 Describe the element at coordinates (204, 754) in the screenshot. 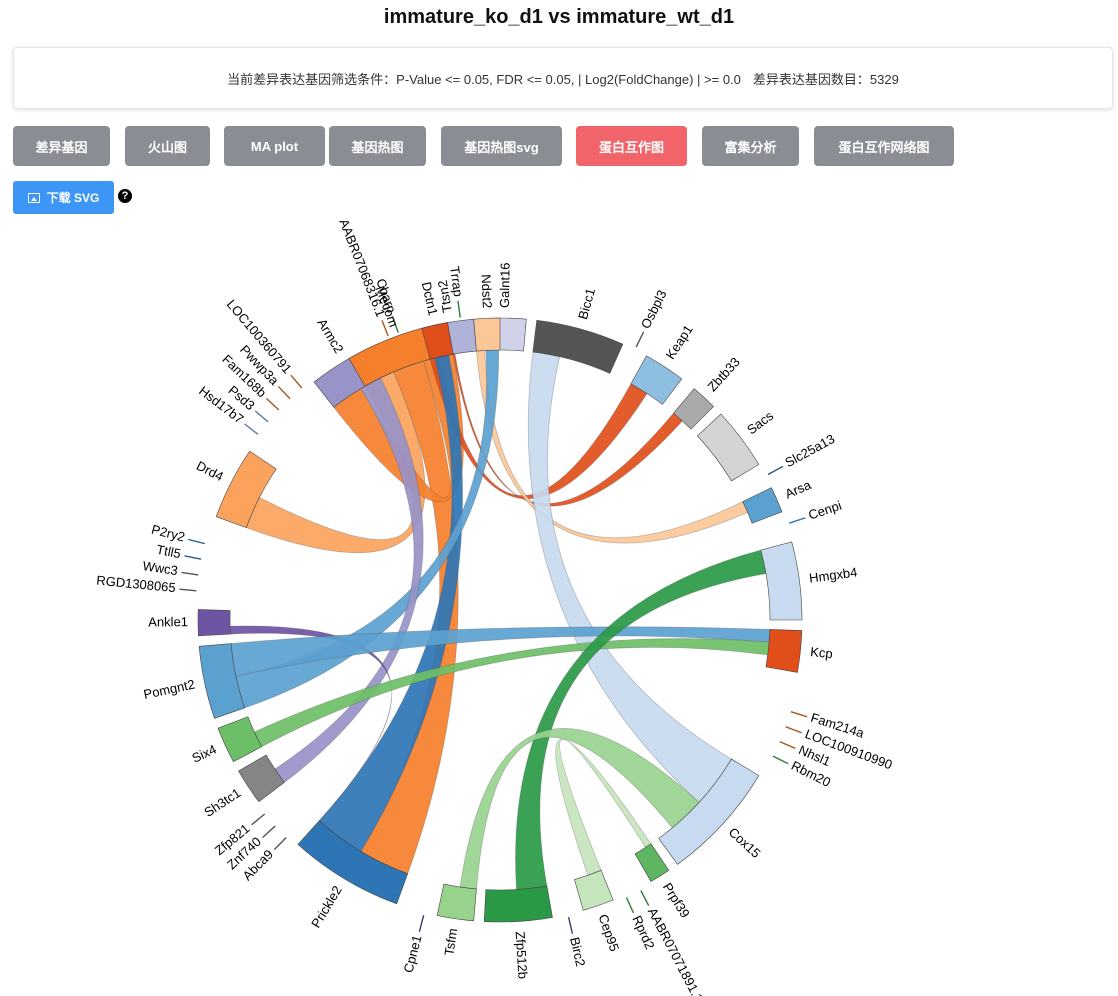

I see `gene-label-six4: Six4` at that location.